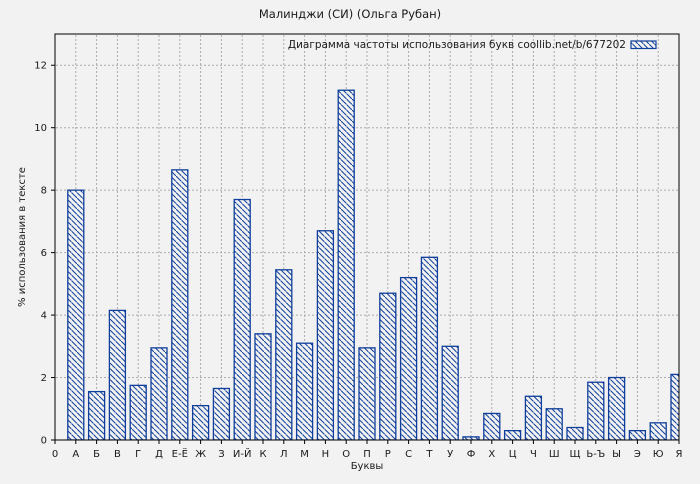  I want to click on x-tick-label: 0, so click(55, 454).